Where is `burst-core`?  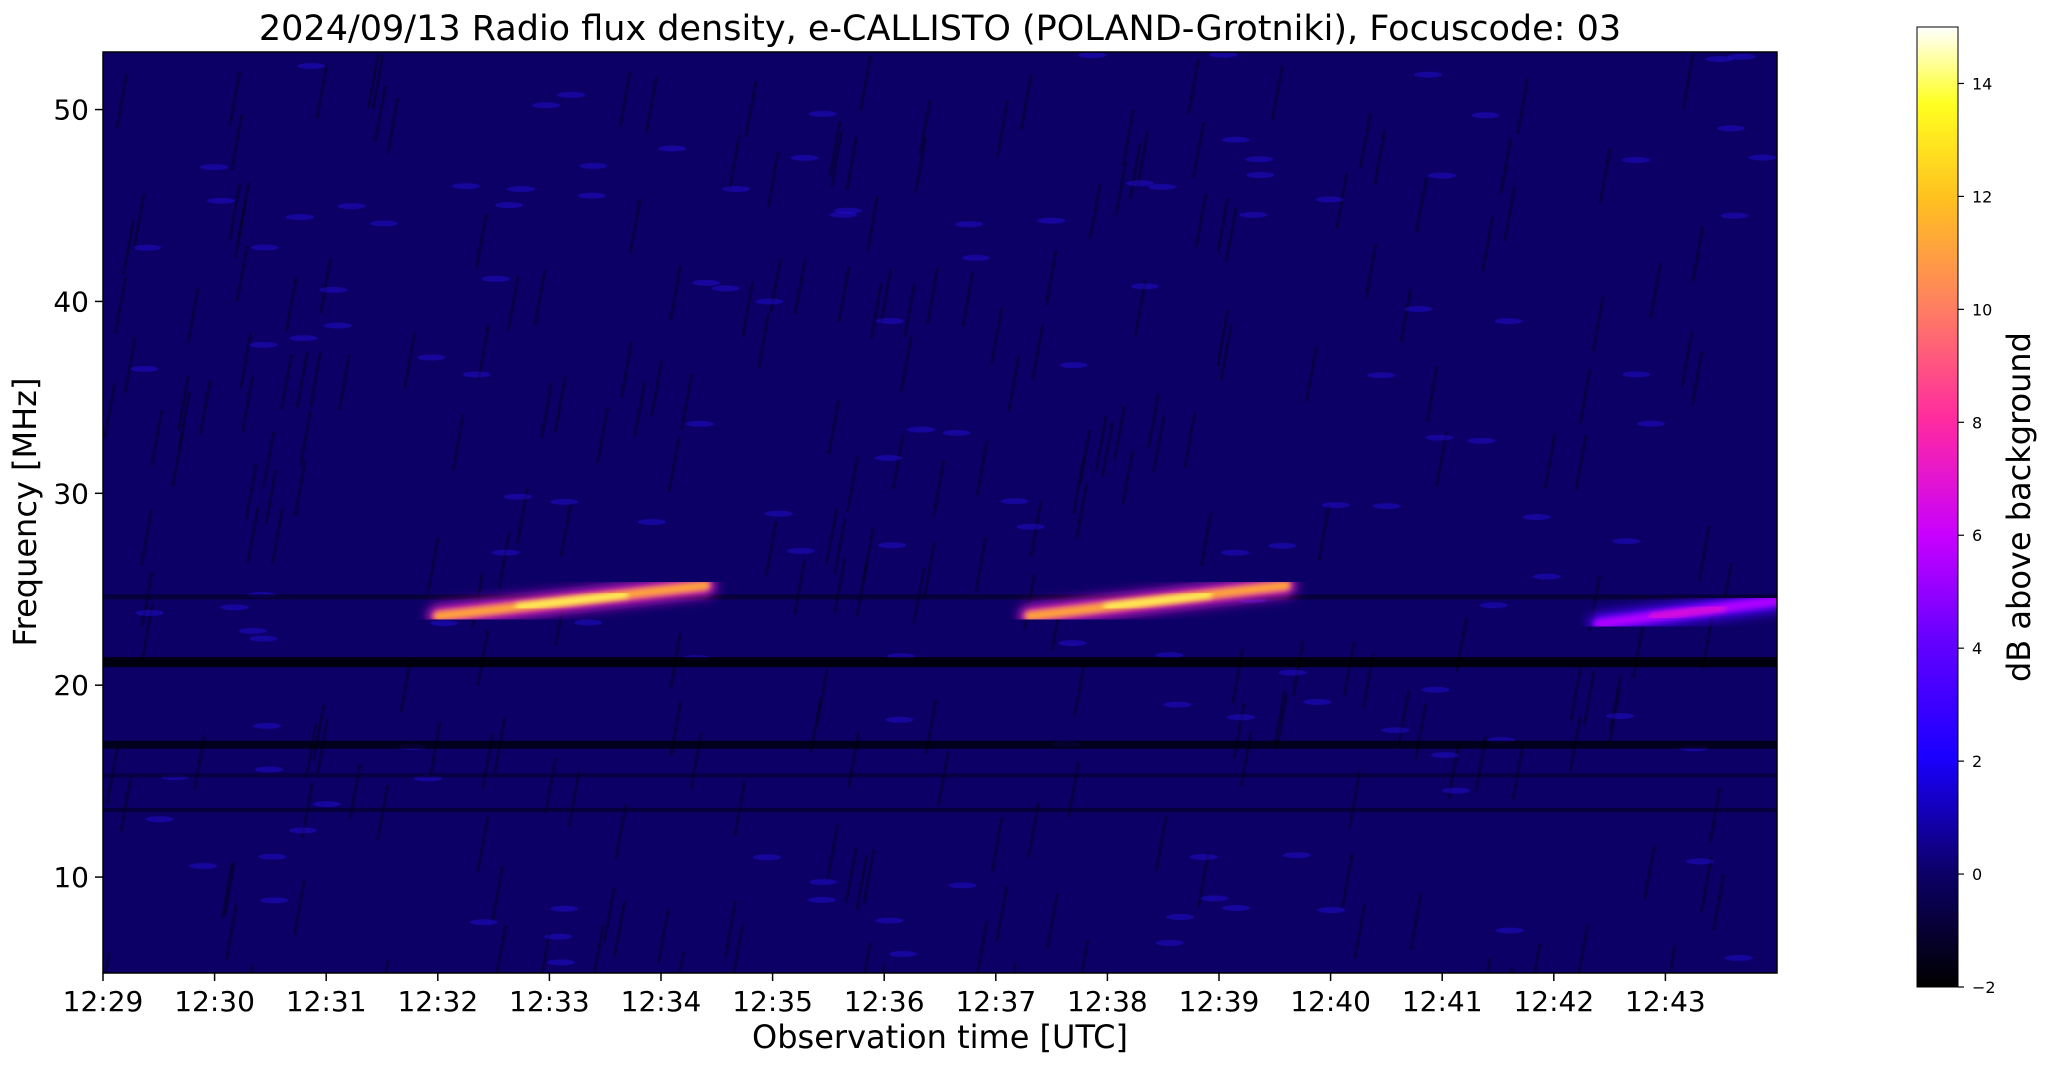
burst-core is located at coordinates (1157, 600).